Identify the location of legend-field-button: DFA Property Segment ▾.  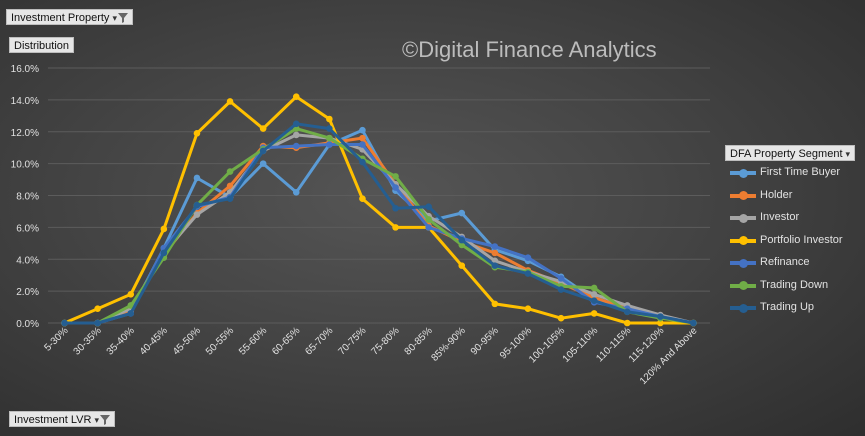
(790, 153).